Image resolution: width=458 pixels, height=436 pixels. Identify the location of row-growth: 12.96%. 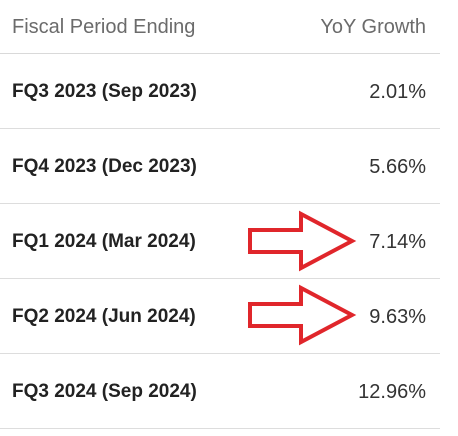
(392, 392).